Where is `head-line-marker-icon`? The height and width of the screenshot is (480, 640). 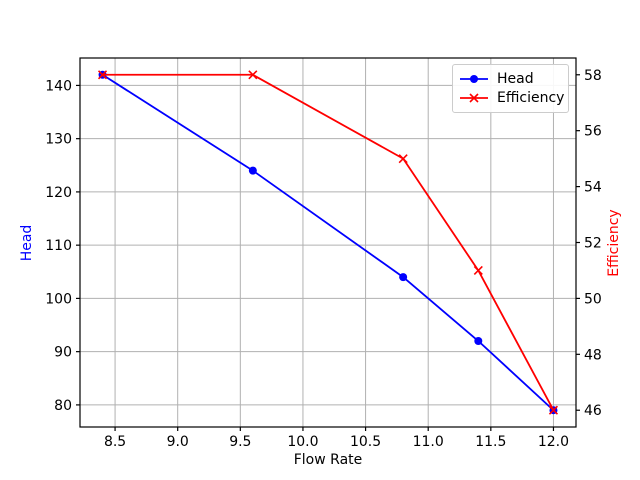
head-line-marker-icon is located at coordinates (474, 79).